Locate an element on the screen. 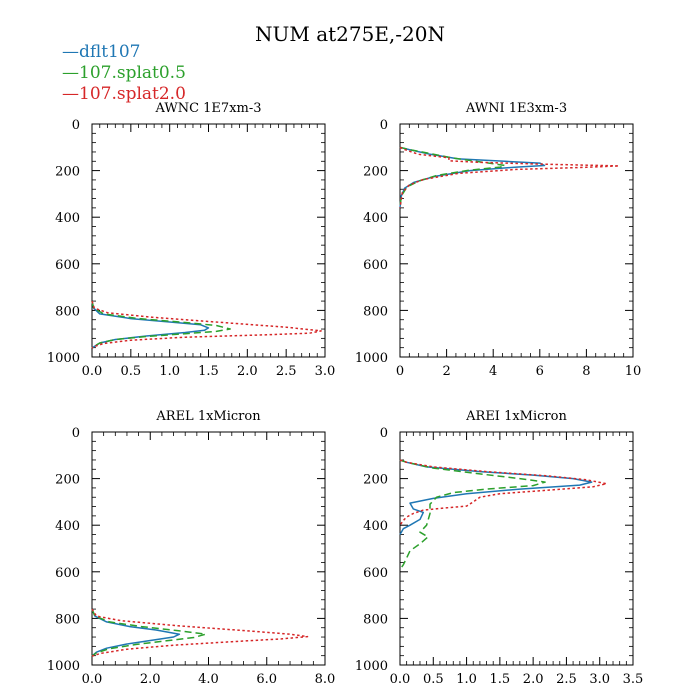  legend: —dflt107 —107.splat0.5 —107.splat2.0 is located at coordinates (124, 73).